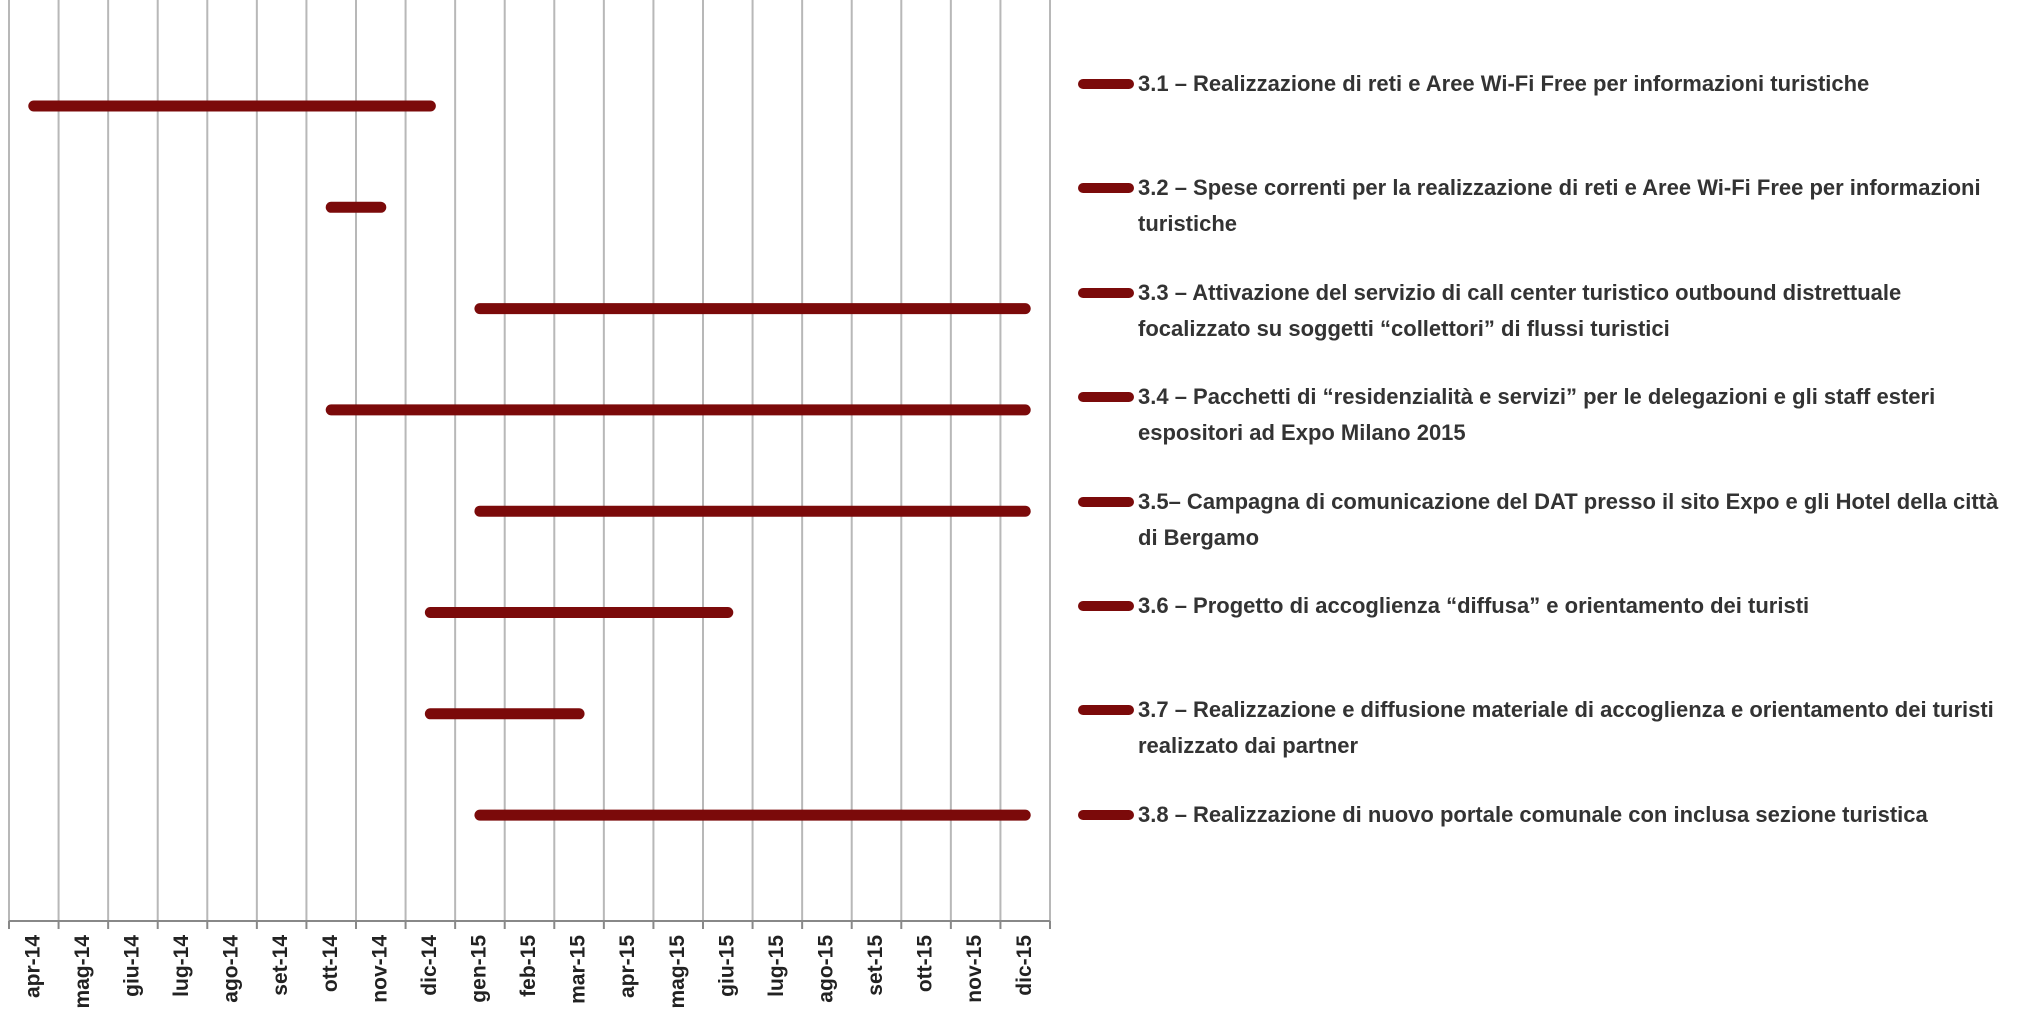 Image resolution: width=2017 pixels, height=1021 pixels. What do you see at coordinates (825, 969) in the screenshot?
I see `x-tick-label: ago-15` at bounding box center [825, 969].